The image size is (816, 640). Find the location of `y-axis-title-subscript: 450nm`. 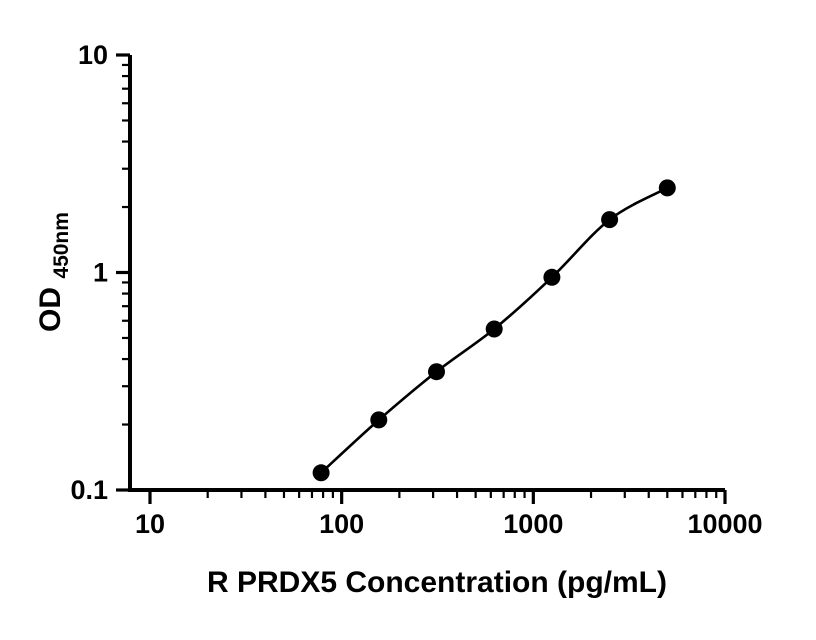

y-axis-title-subscript: 450nm is located at coordinates (61, 245).